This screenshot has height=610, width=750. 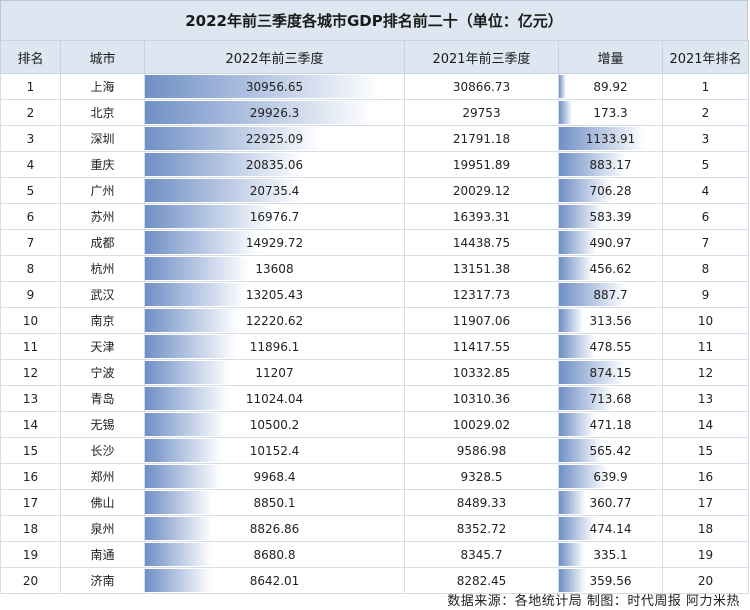 What do you see at coordinates (374, 112) in the screenshot?
I see `table-row: 2 北京 29926.3 29753 173.3 2` at bounding box center [374, 112].